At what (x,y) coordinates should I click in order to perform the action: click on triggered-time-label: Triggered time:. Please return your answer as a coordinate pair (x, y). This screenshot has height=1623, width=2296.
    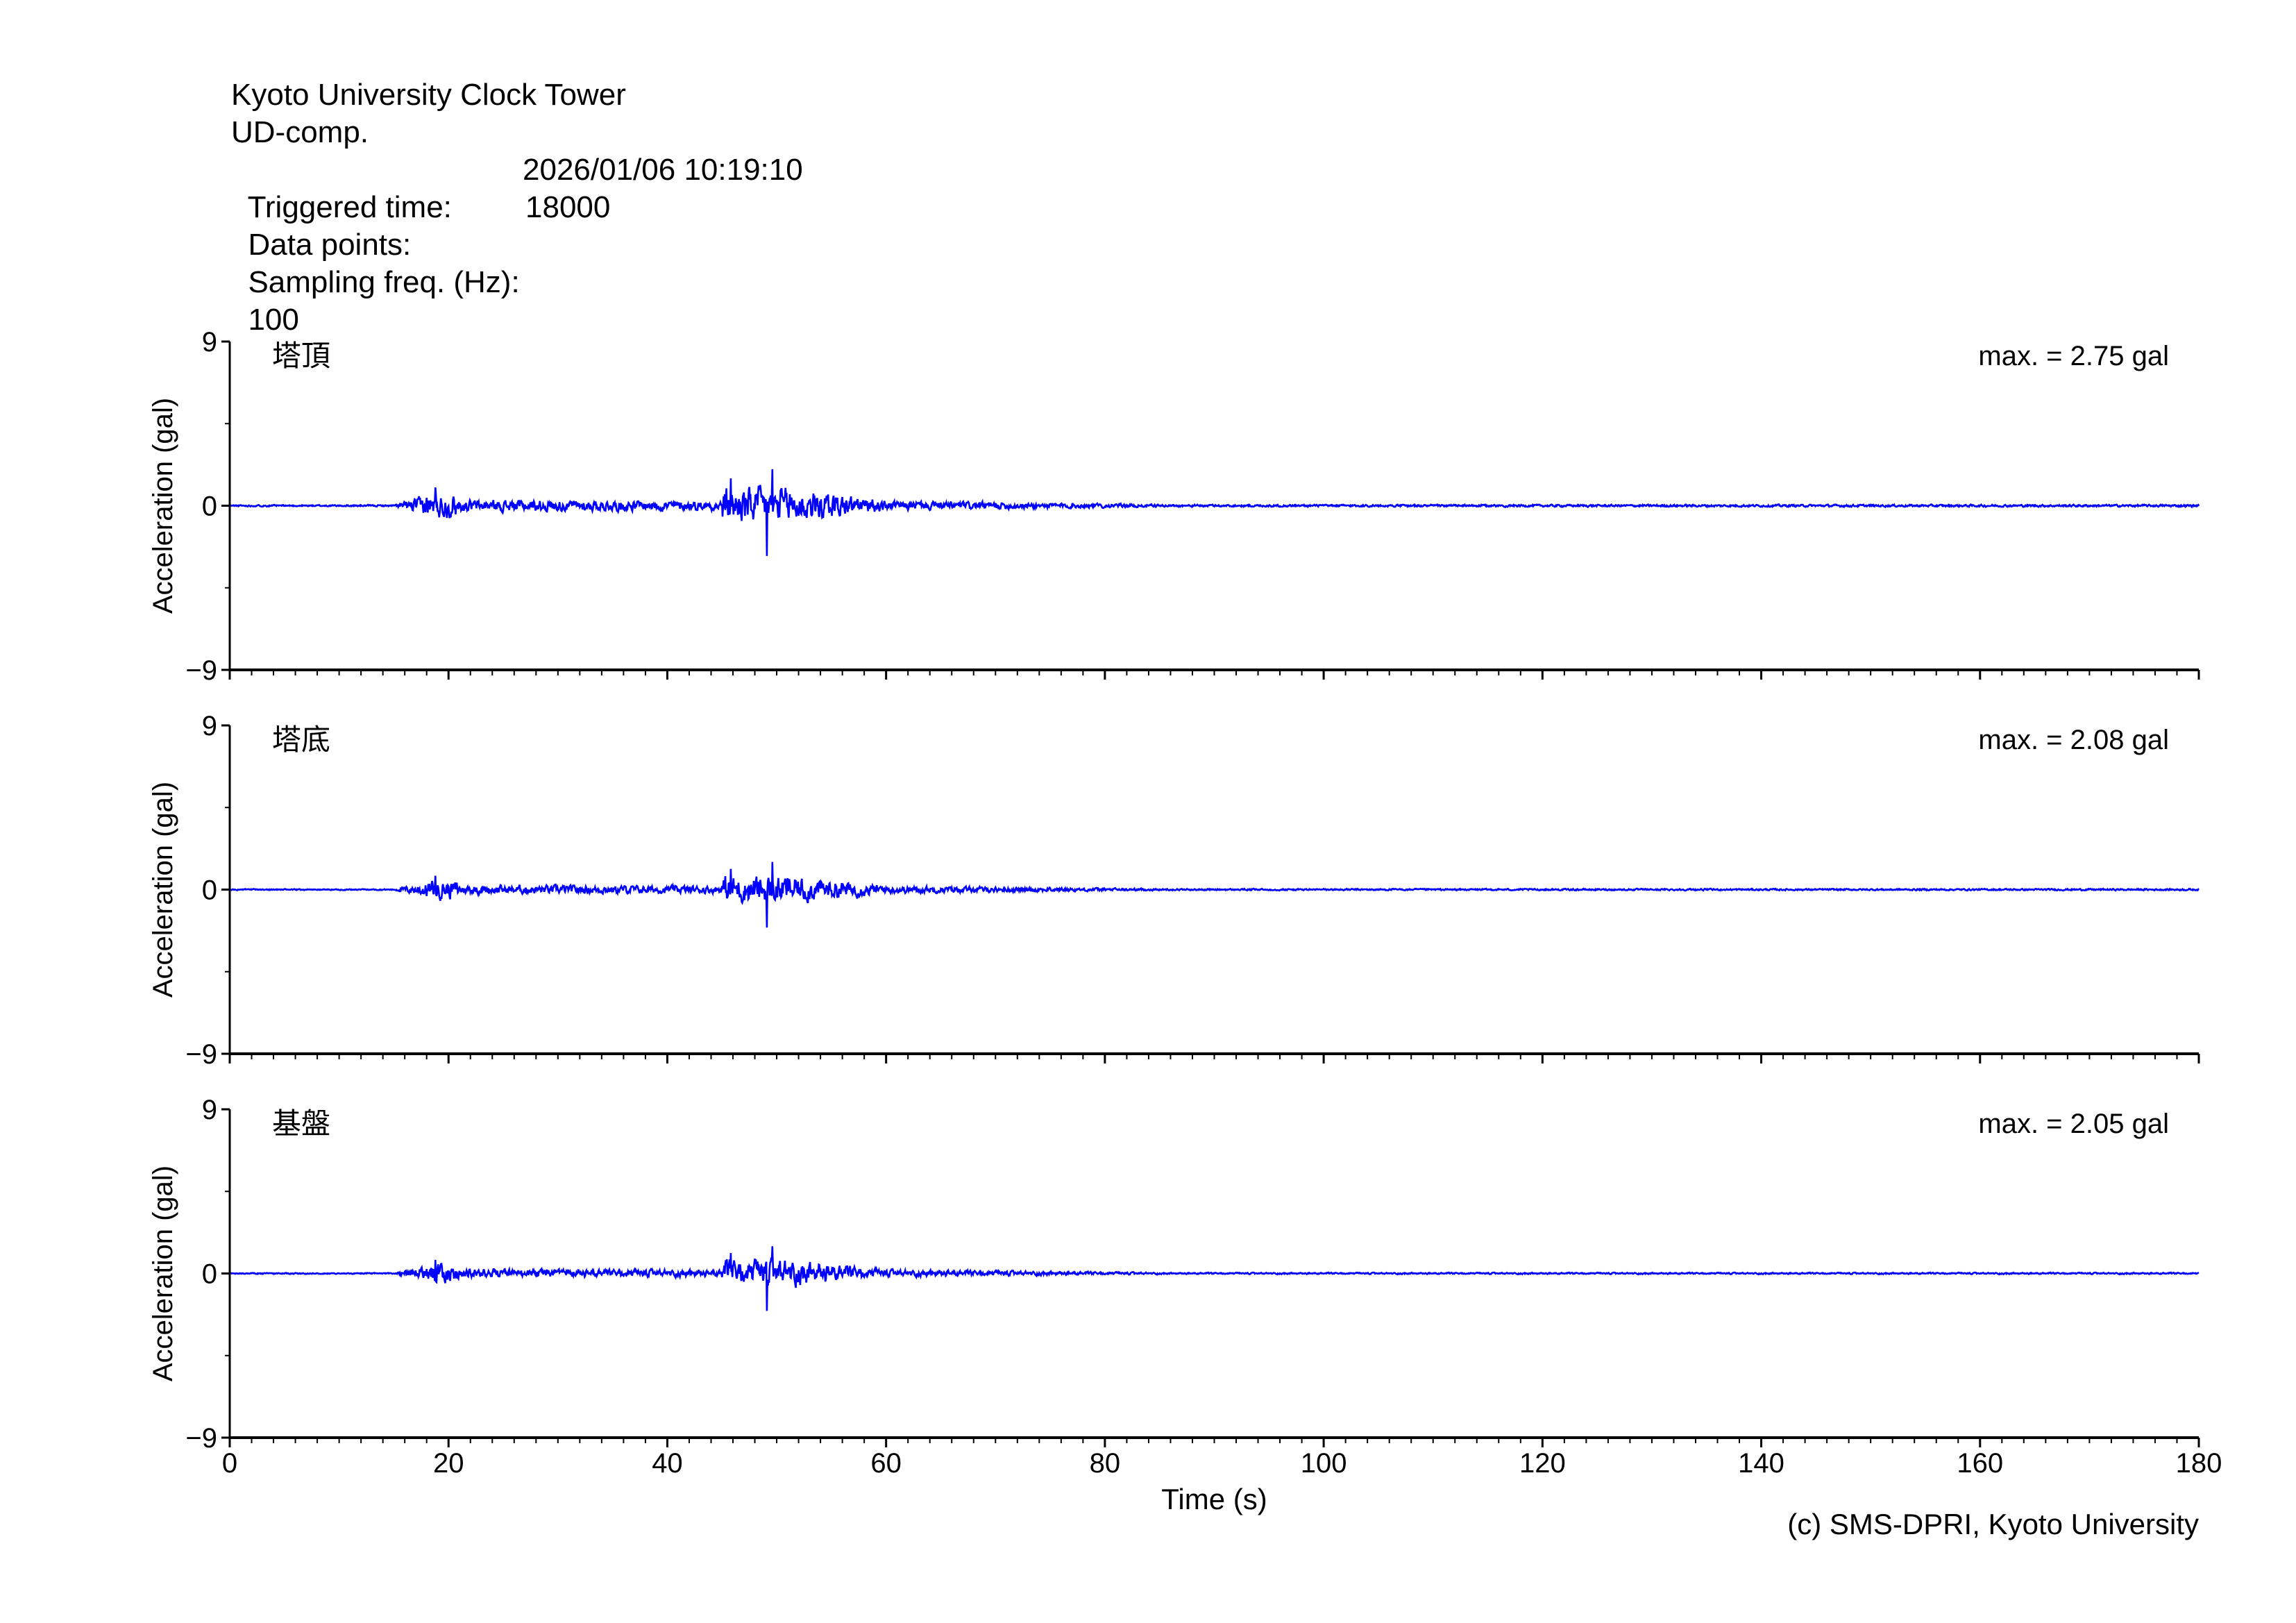
    Looking at the image, I should click on (350, 207).